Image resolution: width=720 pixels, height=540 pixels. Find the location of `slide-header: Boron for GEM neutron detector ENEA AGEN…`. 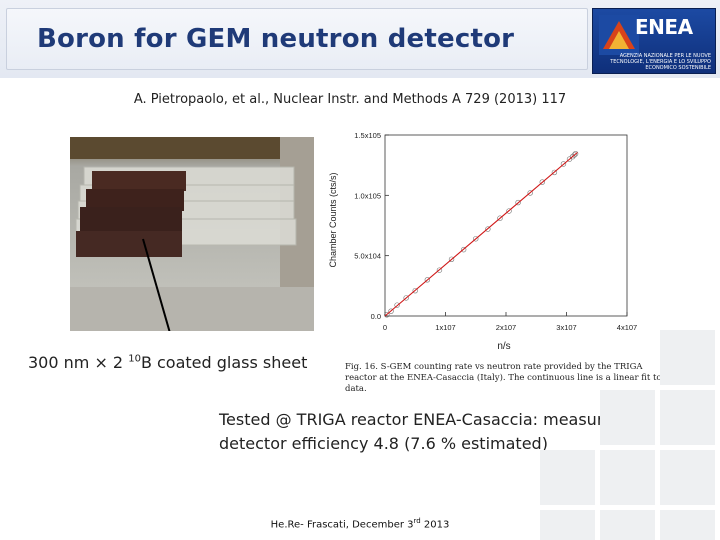

slide-header: Boron for GEM neutron detector ENEA AGEN… is located at coordinates (360, 39).